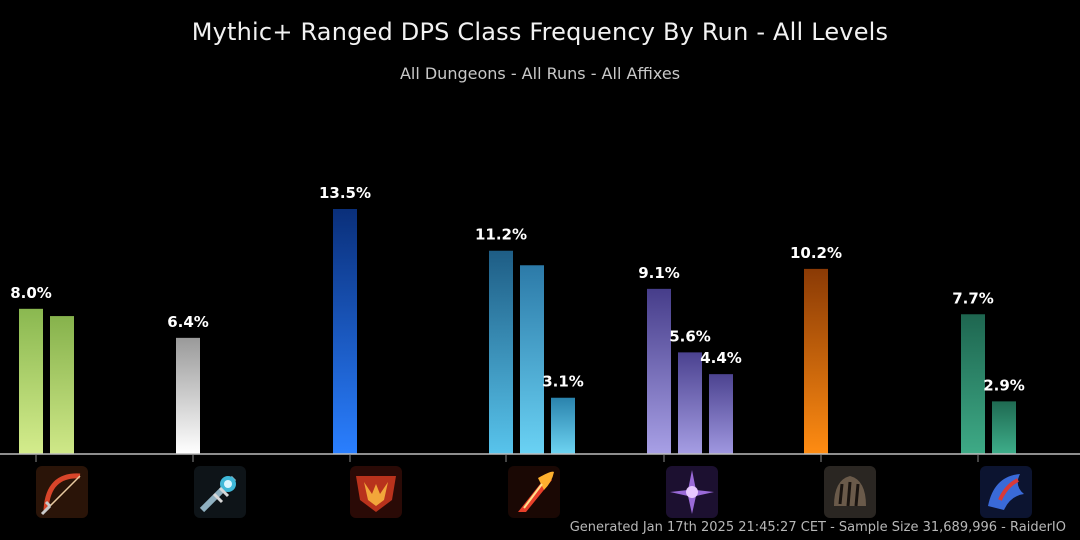 Image resolution: width=1080 pixels, height=540 pixels. I want to click on spirit-icon, so click(692, 492).